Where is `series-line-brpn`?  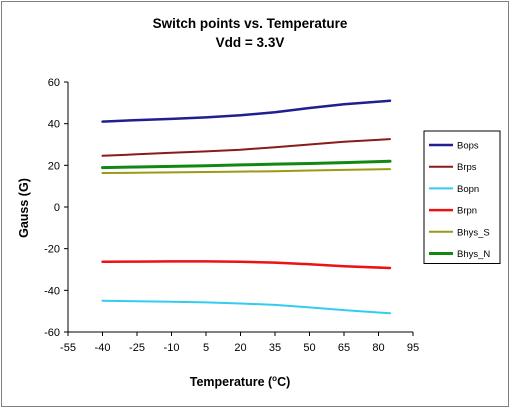
series-line-brpn is located at coordinates (246, 265).